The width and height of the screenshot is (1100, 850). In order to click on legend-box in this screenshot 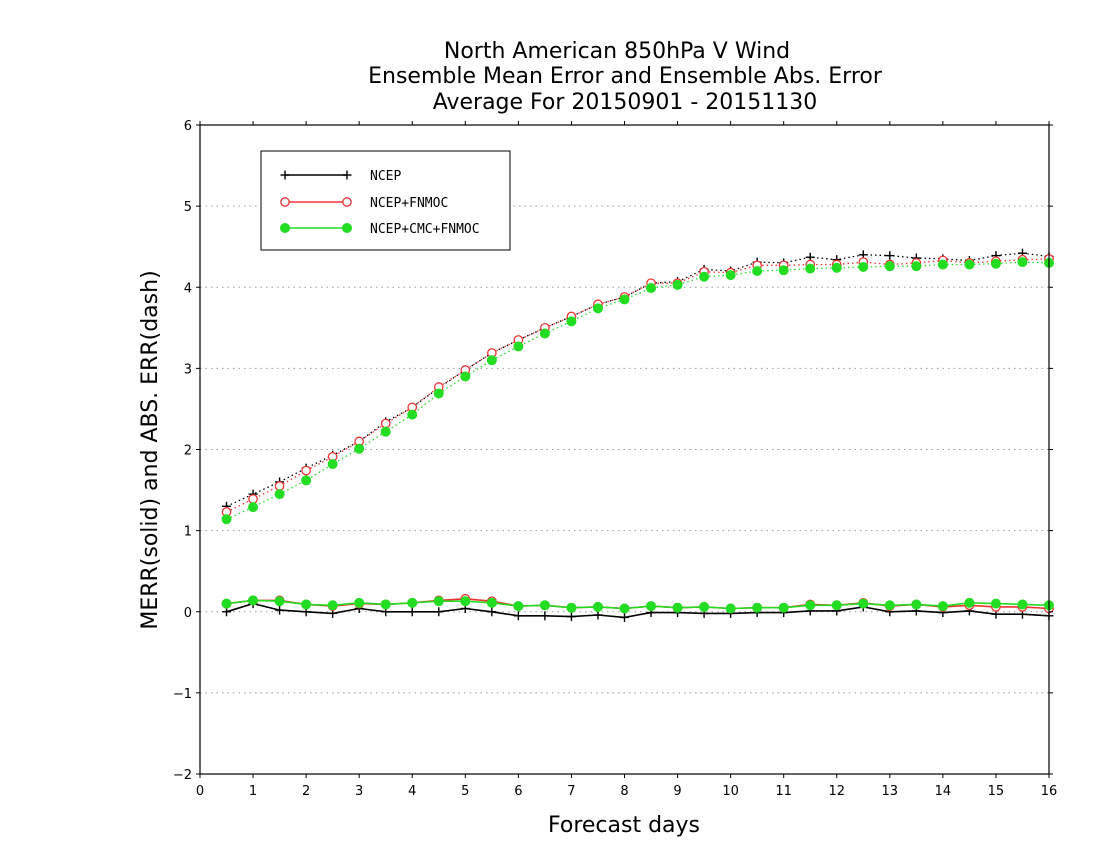, I will do `click(385, 200)`.